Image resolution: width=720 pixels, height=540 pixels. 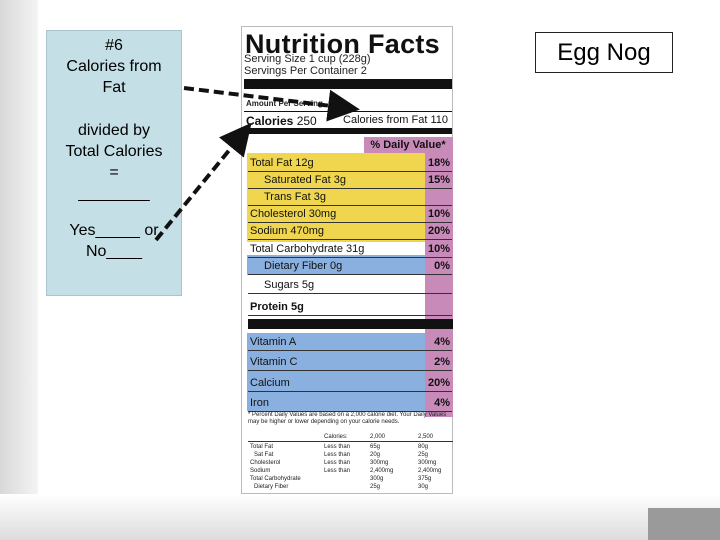 What do you see at coordinates (114, 87) in the screenshot?
I see `question-text-line: Fat` at bounding box center [114, 87].